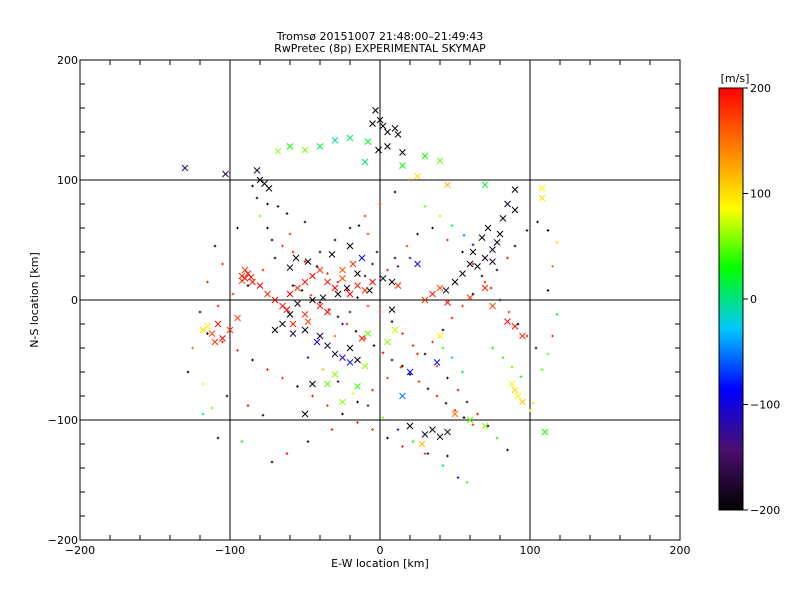 The height and width of the screenshot is (600, 800). I want to click on x-tick-label: −200, so click(80, 550).